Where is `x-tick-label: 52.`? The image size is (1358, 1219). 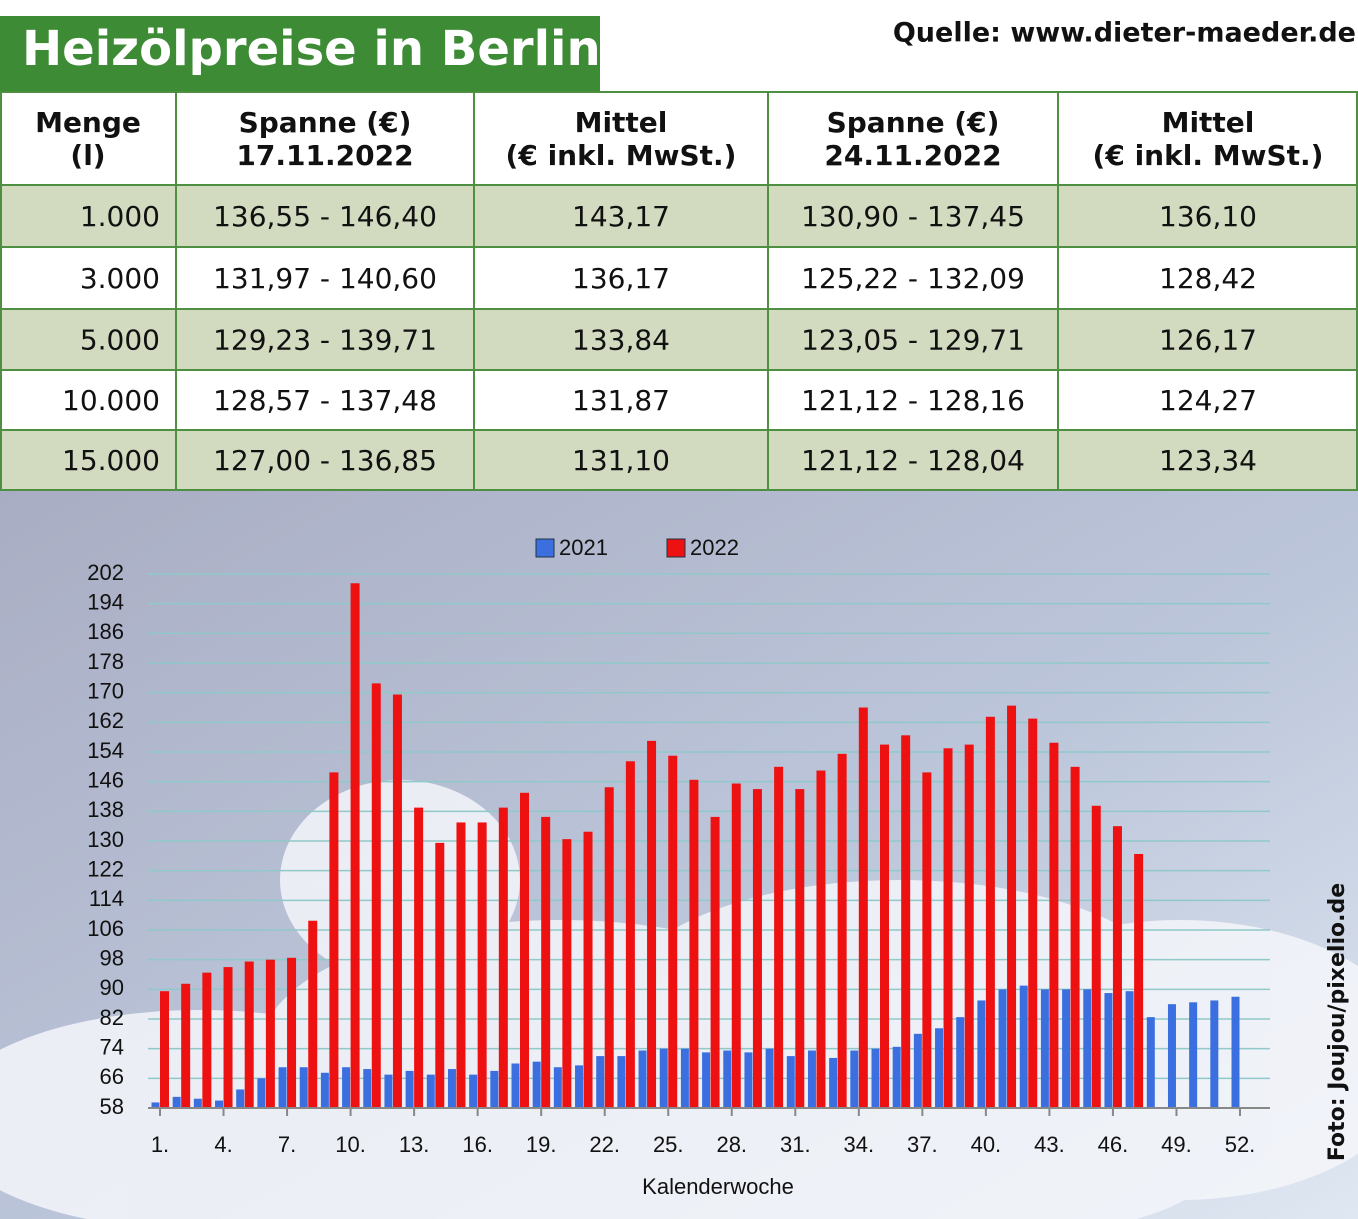
x-tick-label: 52. is located at coordinates (1240, 1144).